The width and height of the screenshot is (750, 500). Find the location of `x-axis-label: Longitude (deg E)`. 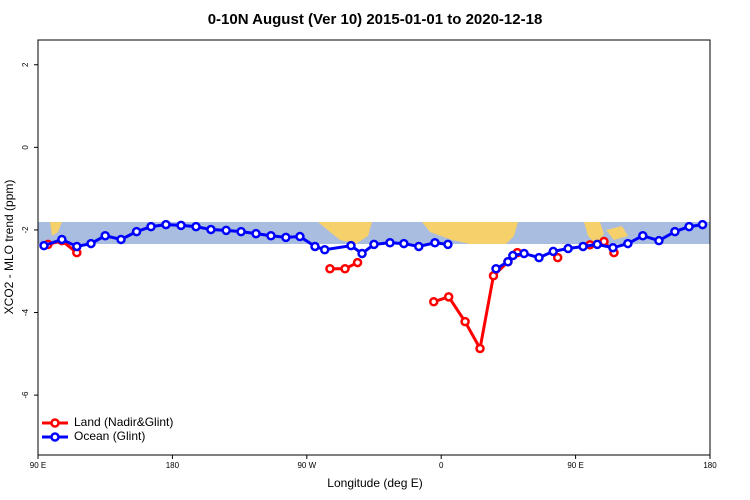

x-axis-label: Longitude (deg E) is located at coordinates (374, 483).